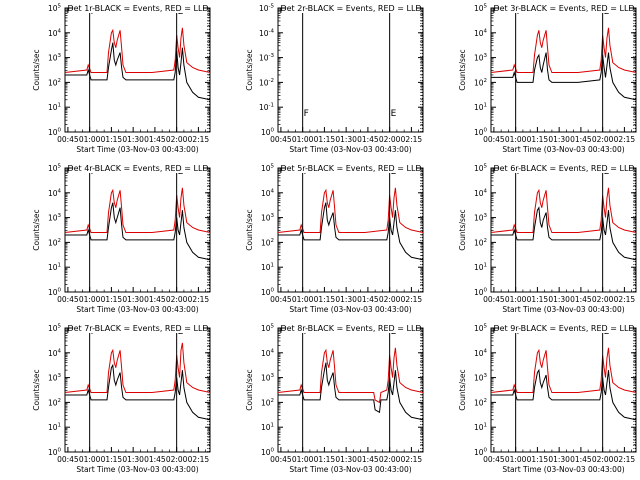  What do you see at coordinates (350, 168) in the screenshot?
I see `panel-title: Det 5r-BLACK = Events, RED = LLD` at bounding box center [350, 168].